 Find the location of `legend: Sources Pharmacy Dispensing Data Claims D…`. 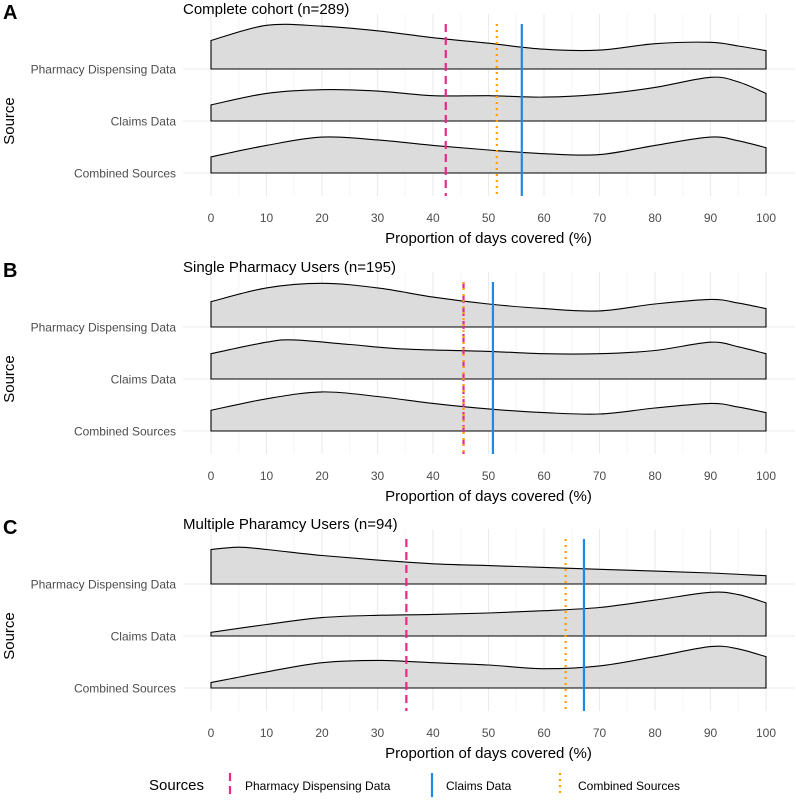

legend: Sources Pharmacy Dispensing Data Claims D… is located at coordinates (414, 785).